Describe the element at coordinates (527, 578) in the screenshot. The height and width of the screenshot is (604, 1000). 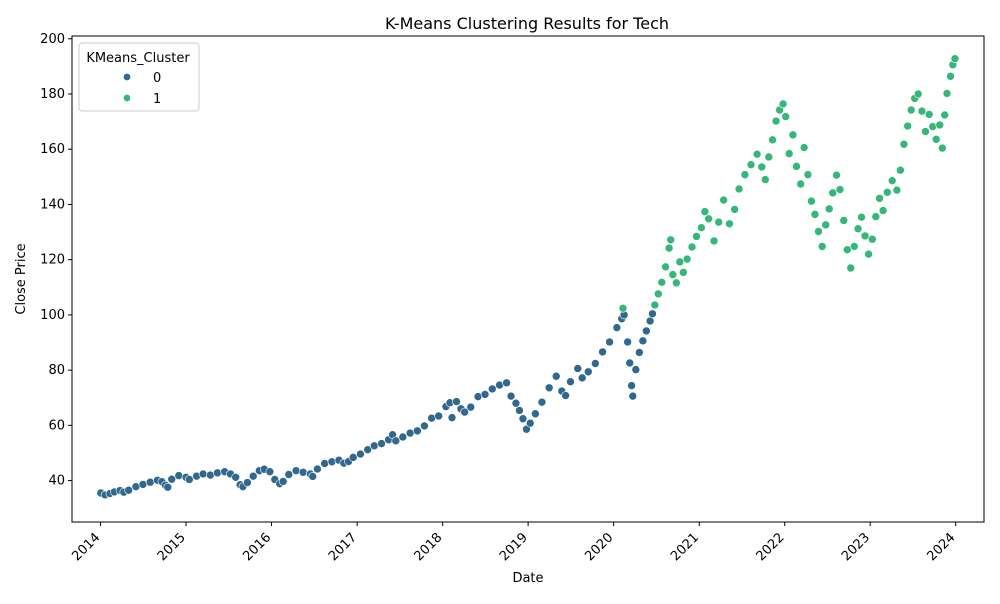
I see `x-axis-label: Date` at that location.